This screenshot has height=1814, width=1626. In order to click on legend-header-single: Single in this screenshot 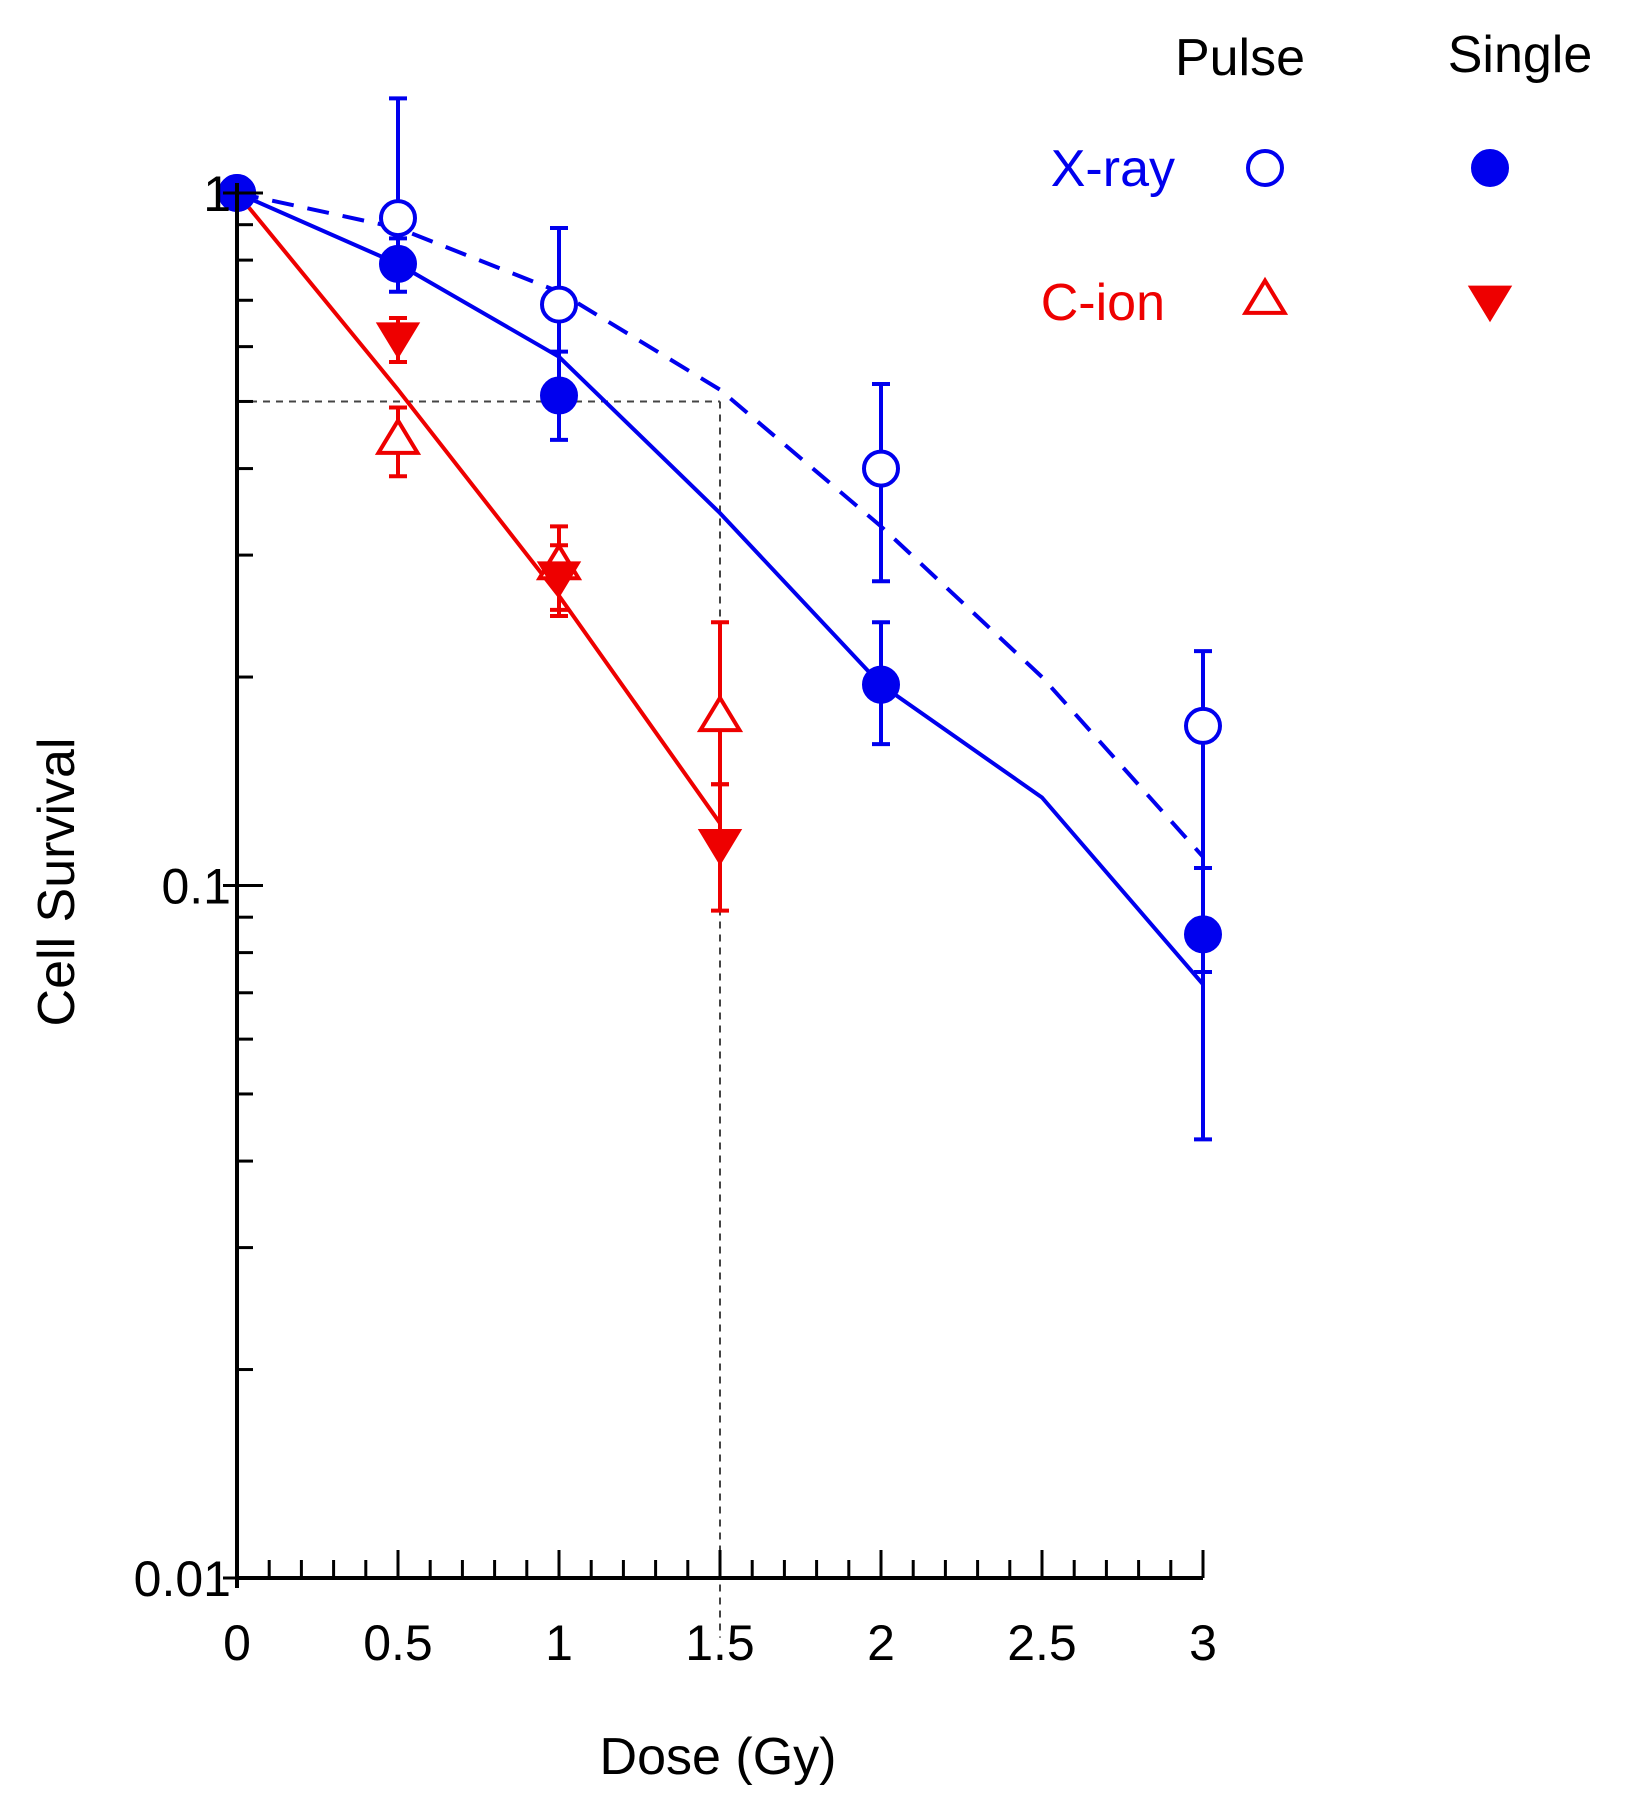, I will do `click(1520, 55)`.